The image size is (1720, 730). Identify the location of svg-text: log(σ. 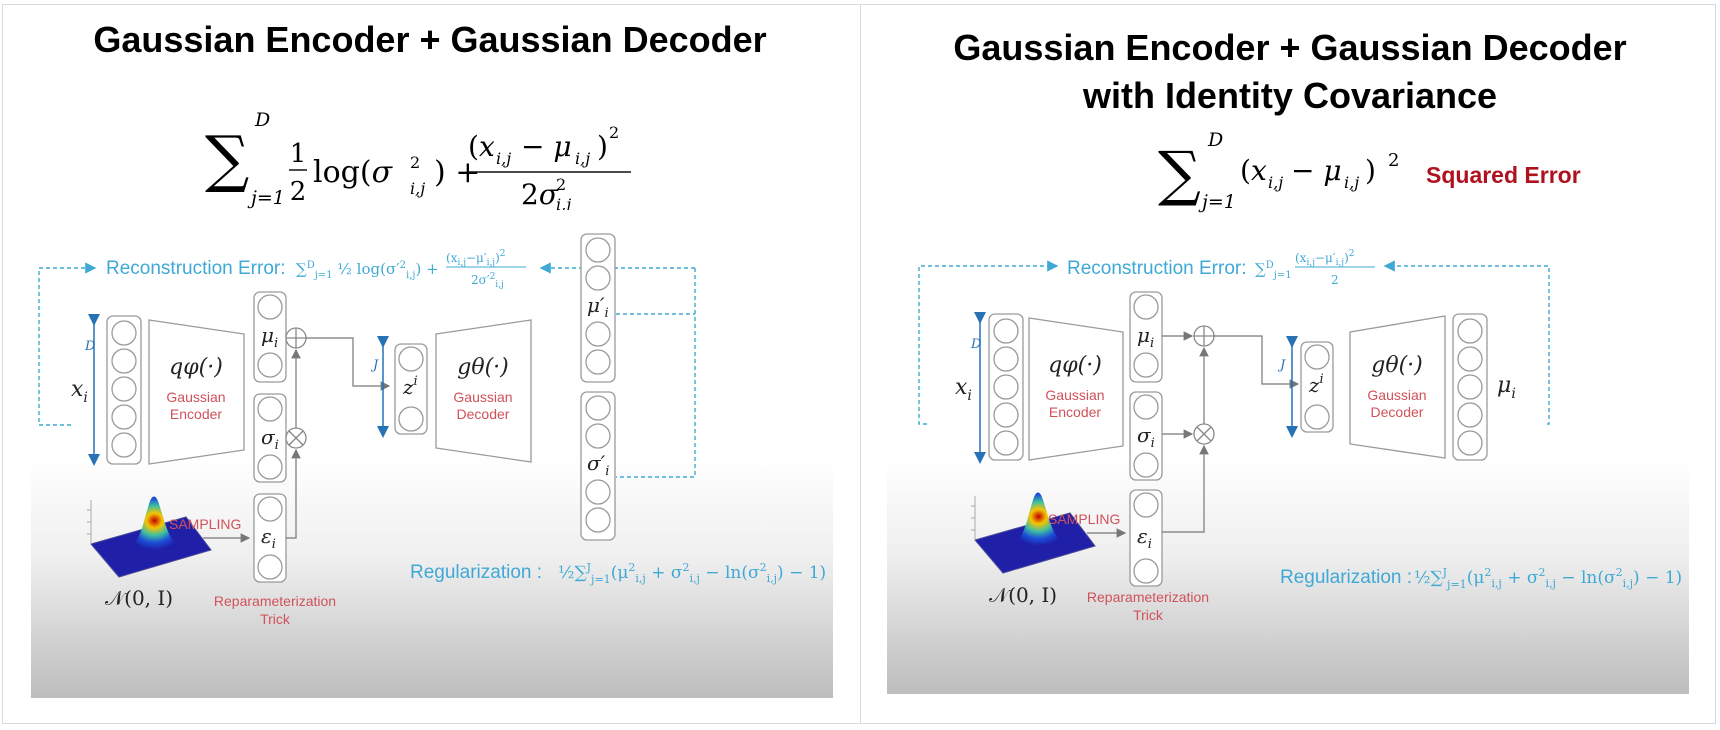
(353, 172).